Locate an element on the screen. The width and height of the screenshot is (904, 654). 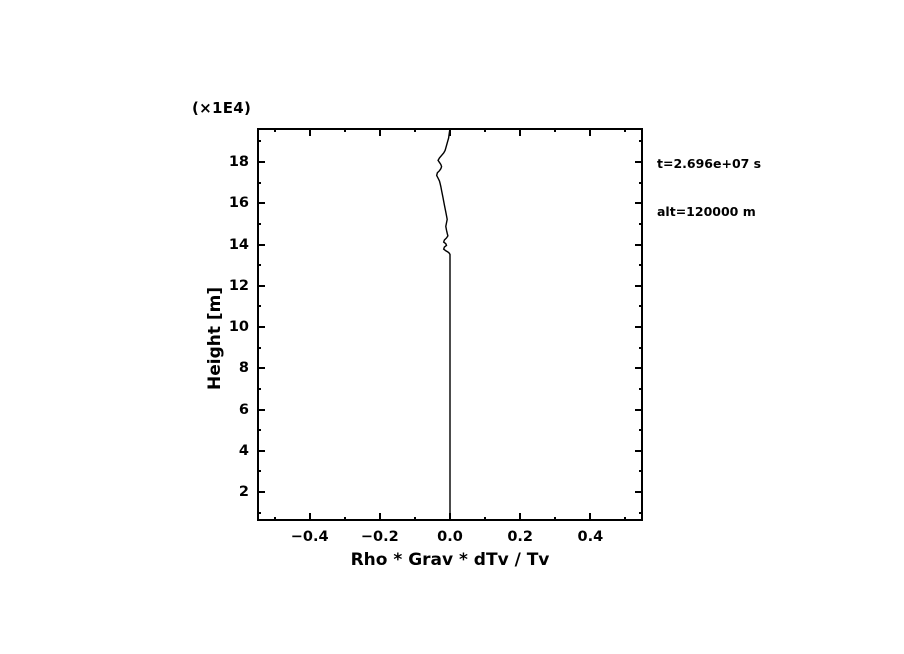
y-tick-label: 2 is located at coordinates (243, 492).